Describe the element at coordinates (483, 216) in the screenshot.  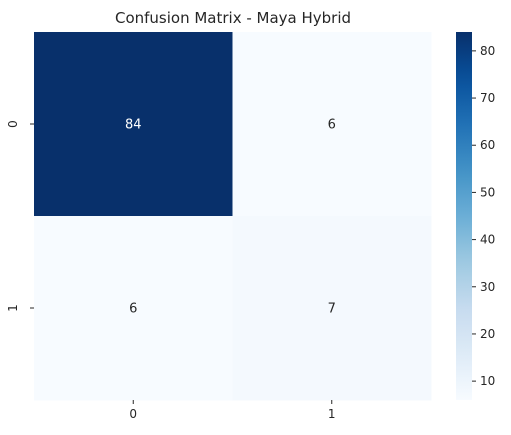
I see `colorbar-ticks: 10 20 30 40 50 60 70 80` at that location.